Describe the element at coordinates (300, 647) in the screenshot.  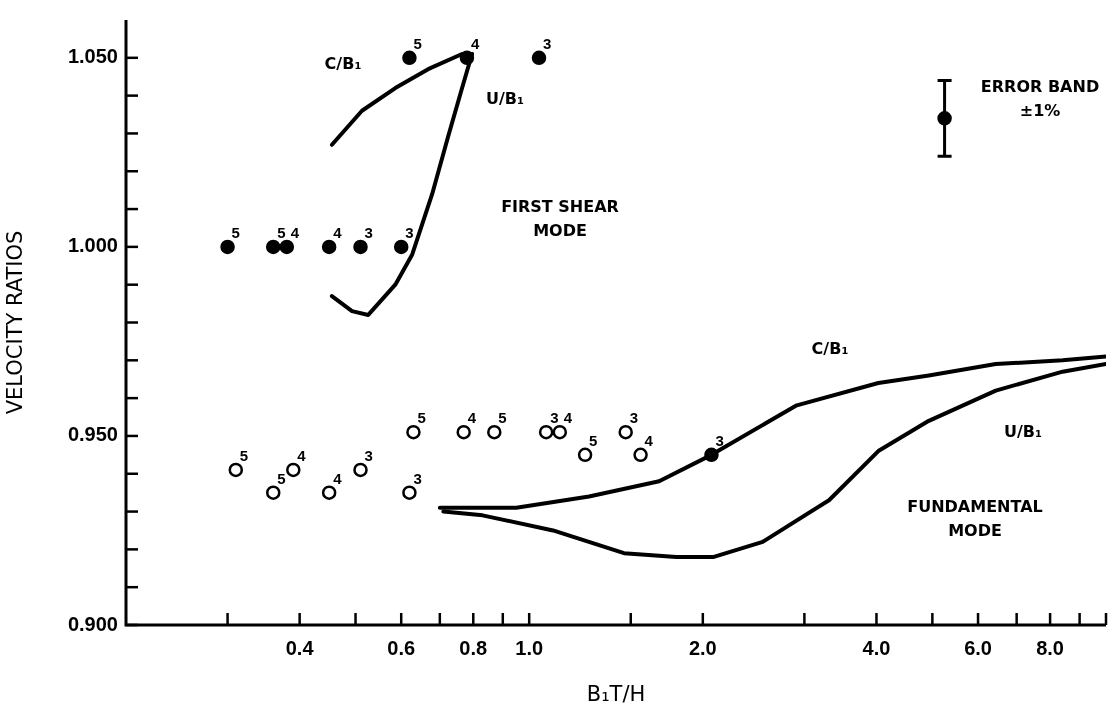
I see `x-tick-label: 0.4` at that location.